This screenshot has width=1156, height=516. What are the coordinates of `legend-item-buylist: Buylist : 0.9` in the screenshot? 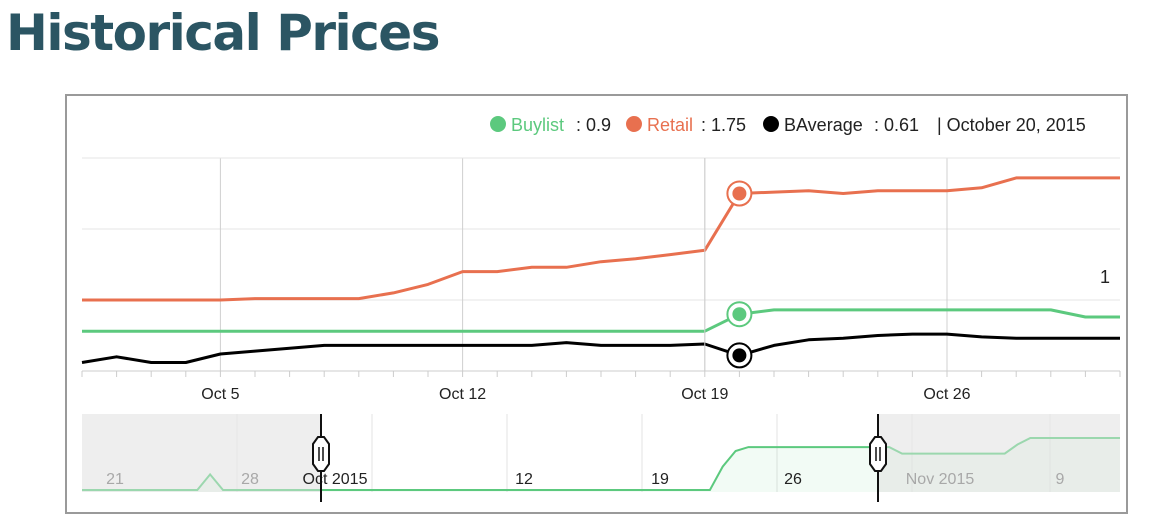 It's located at (550, 125).